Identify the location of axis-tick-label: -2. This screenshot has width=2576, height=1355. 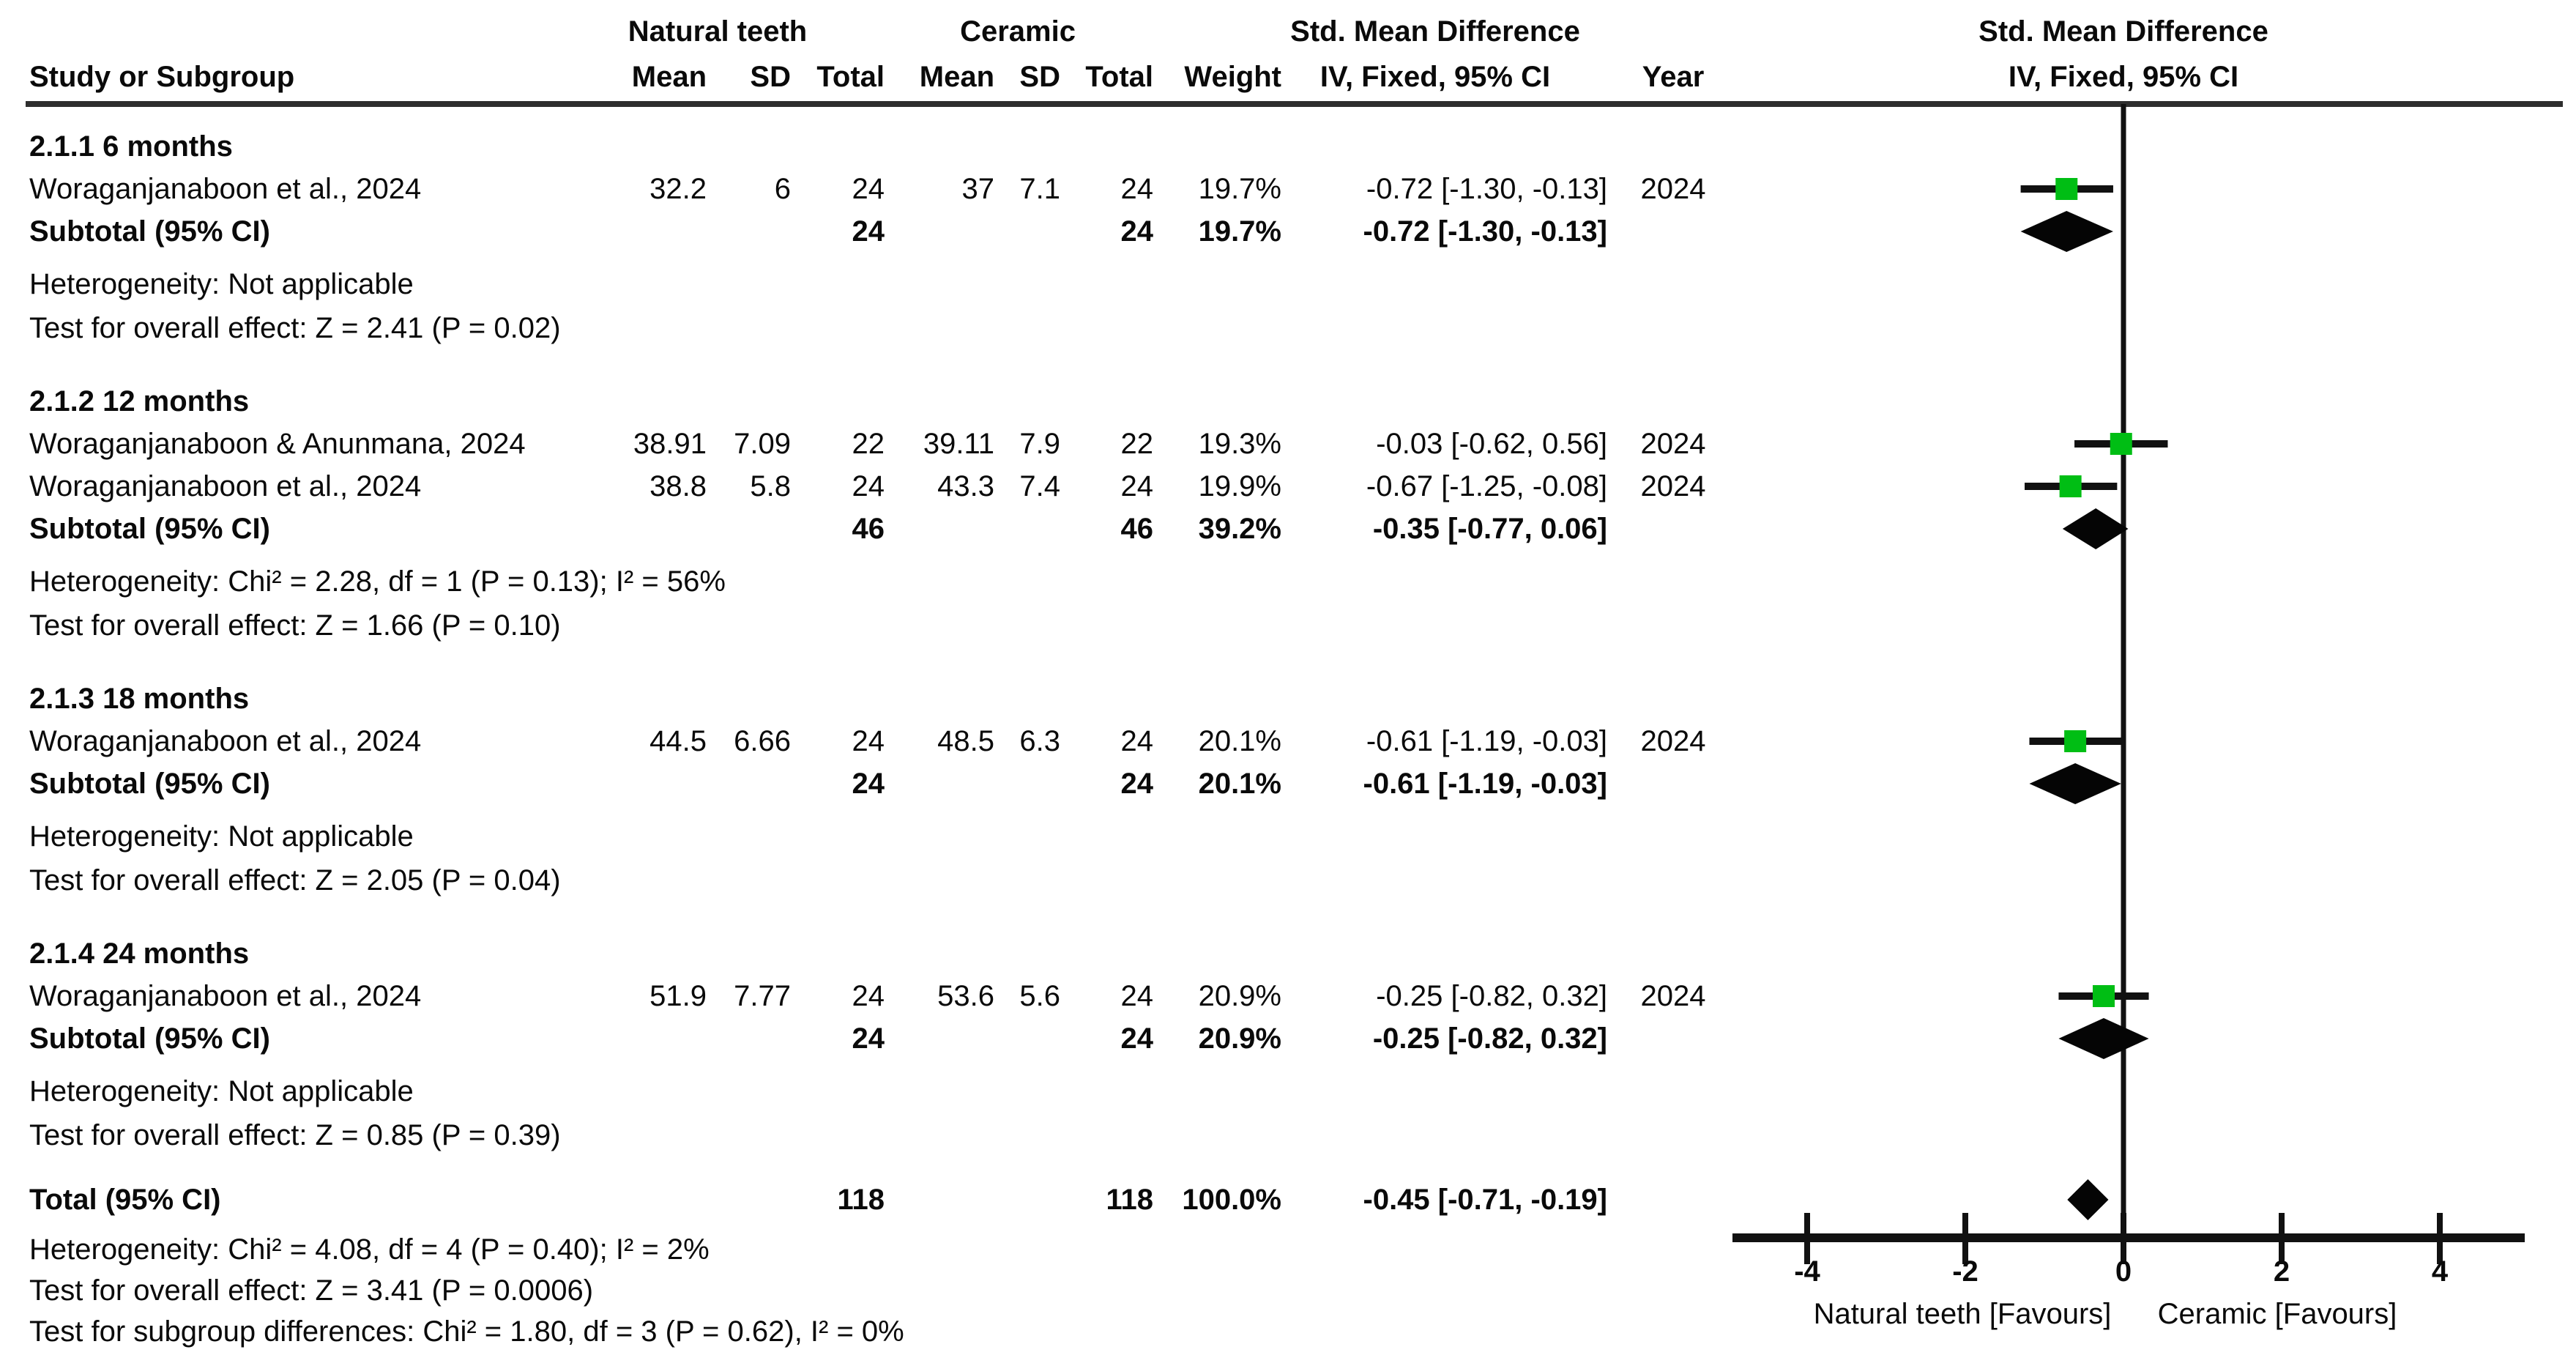
(1965, 1271).